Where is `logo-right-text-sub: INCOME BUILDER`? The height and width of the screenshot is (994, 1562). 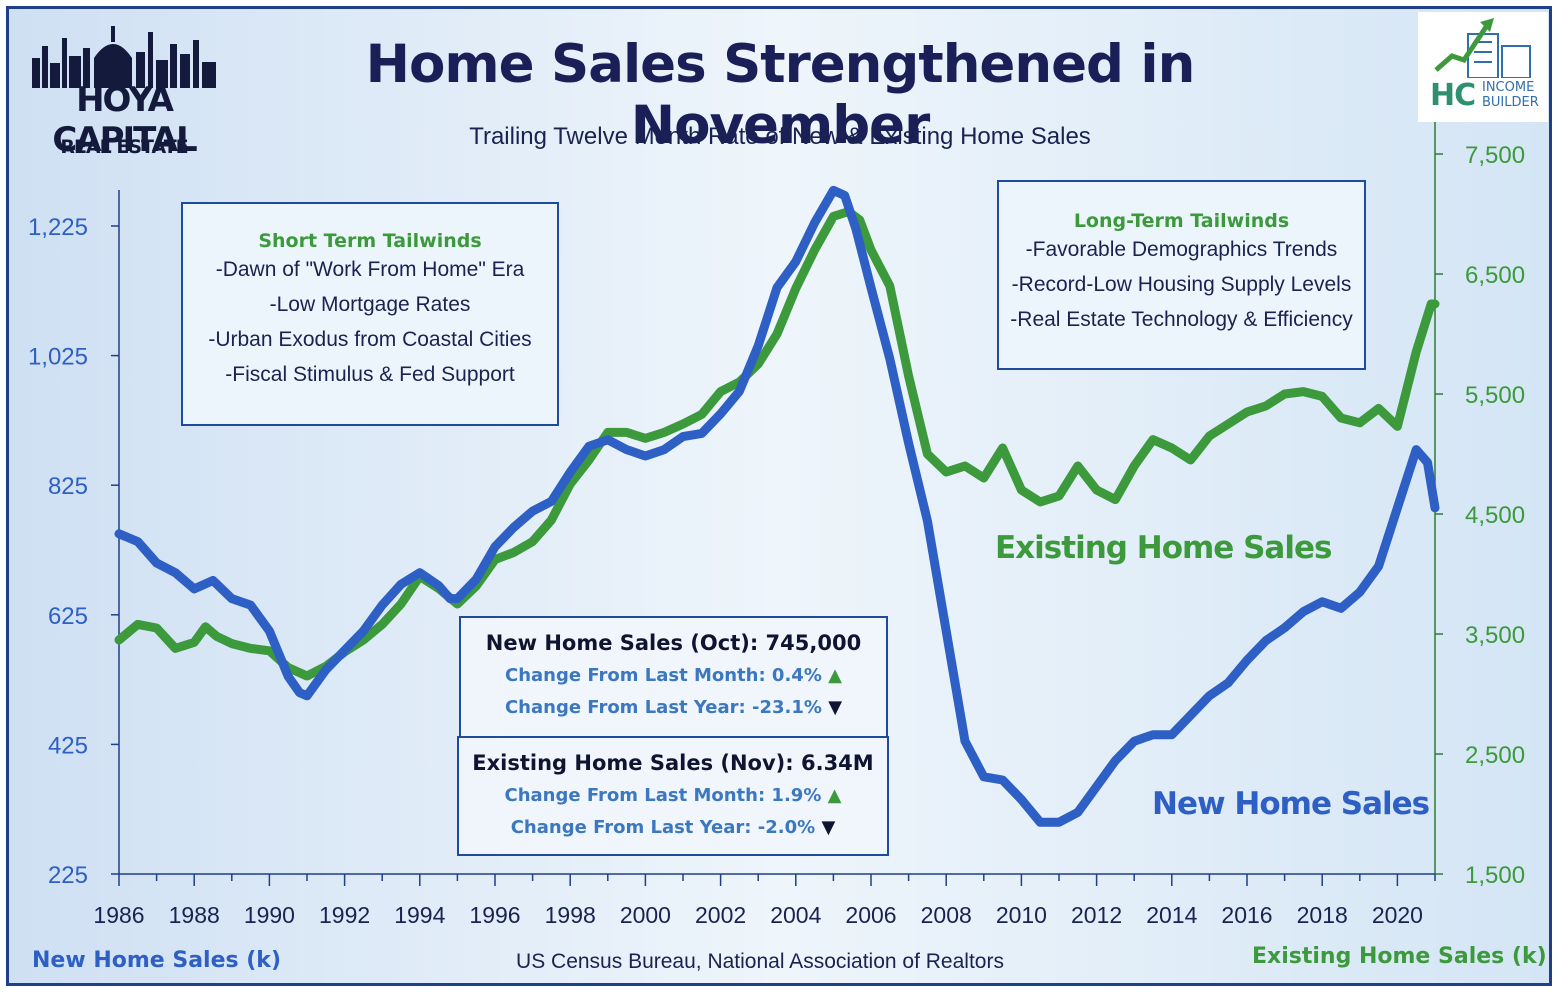
logo-right-text-sub: INCOME BUILDER is located at coordinates (1510, 95).